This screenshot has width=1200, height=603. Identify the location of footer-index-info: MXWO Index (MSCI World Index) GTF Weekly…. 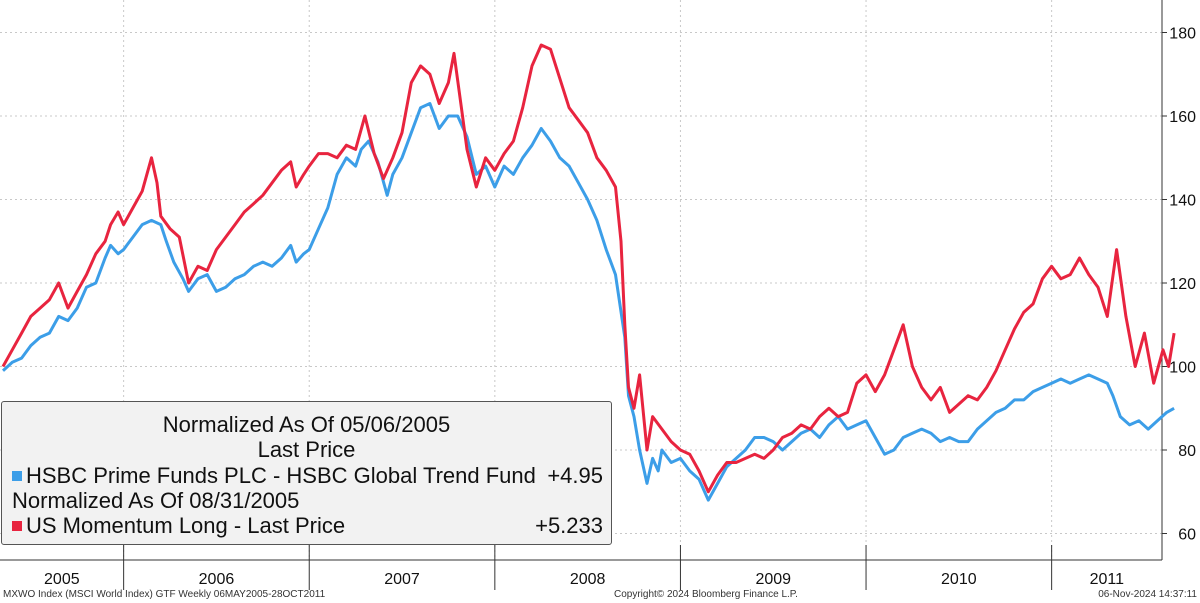
(164, 594).